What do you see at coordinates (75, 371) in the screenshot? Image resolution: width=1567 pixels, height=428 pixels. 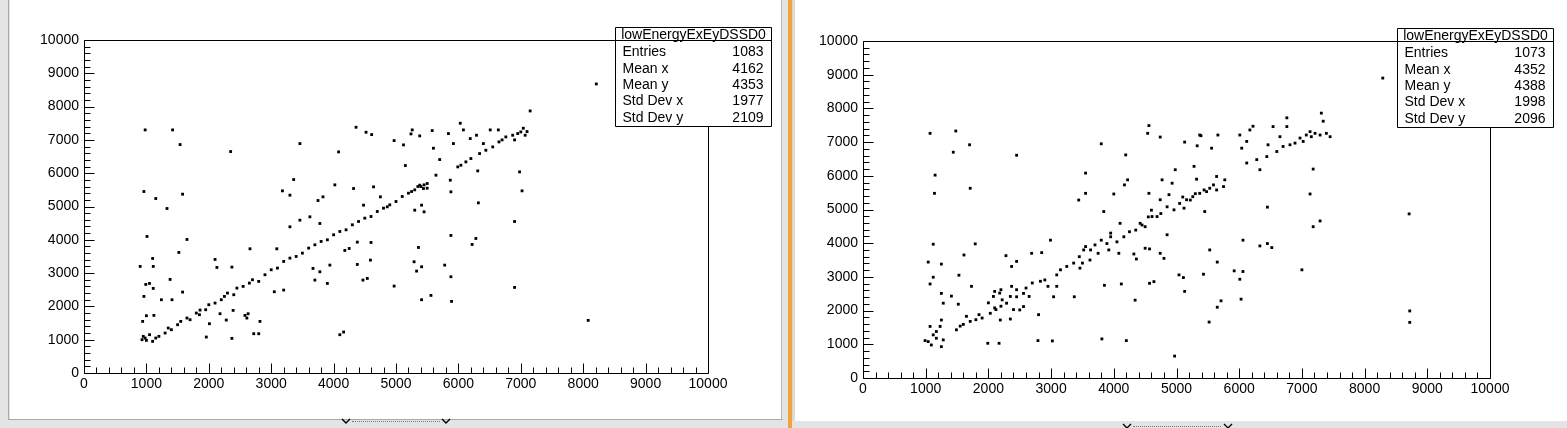 I see `y-tick-label: 0` at bounding box center [75, 371].